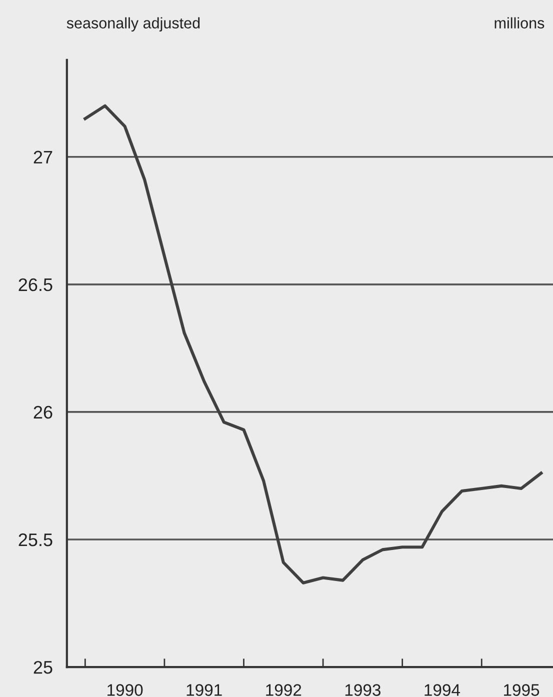 The height and width of the screenshot is (697, 553). I want to click on x-tick-label: 1990, so click(125, 690).